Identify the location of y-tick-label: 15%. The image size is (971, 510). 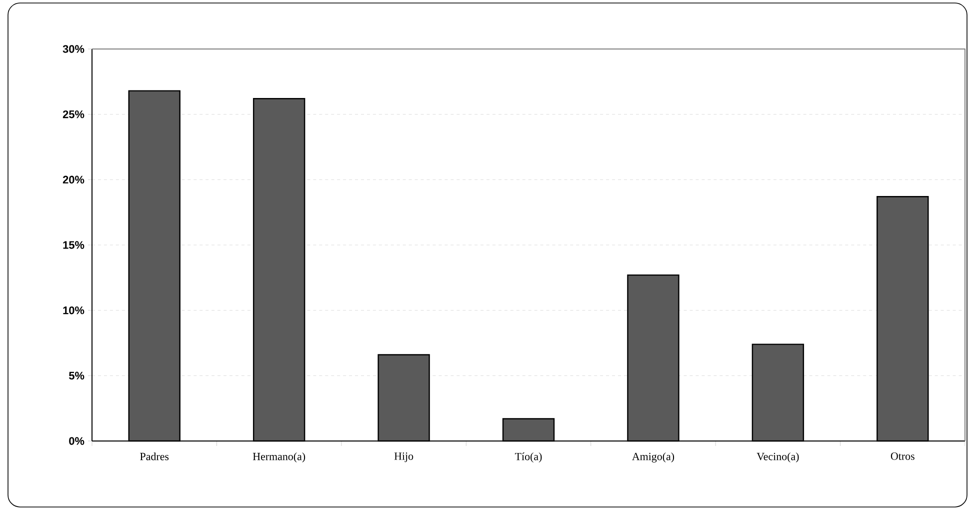
(73, 245).